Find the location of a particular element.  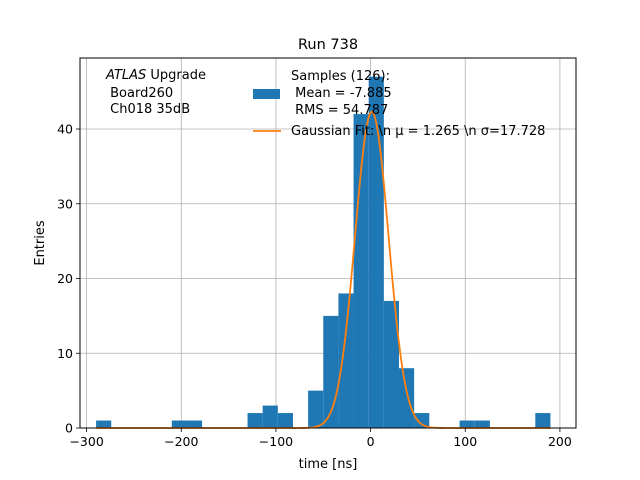

annotation-line-1: ATLAS Upgrade is located at coordinates (155, 75).